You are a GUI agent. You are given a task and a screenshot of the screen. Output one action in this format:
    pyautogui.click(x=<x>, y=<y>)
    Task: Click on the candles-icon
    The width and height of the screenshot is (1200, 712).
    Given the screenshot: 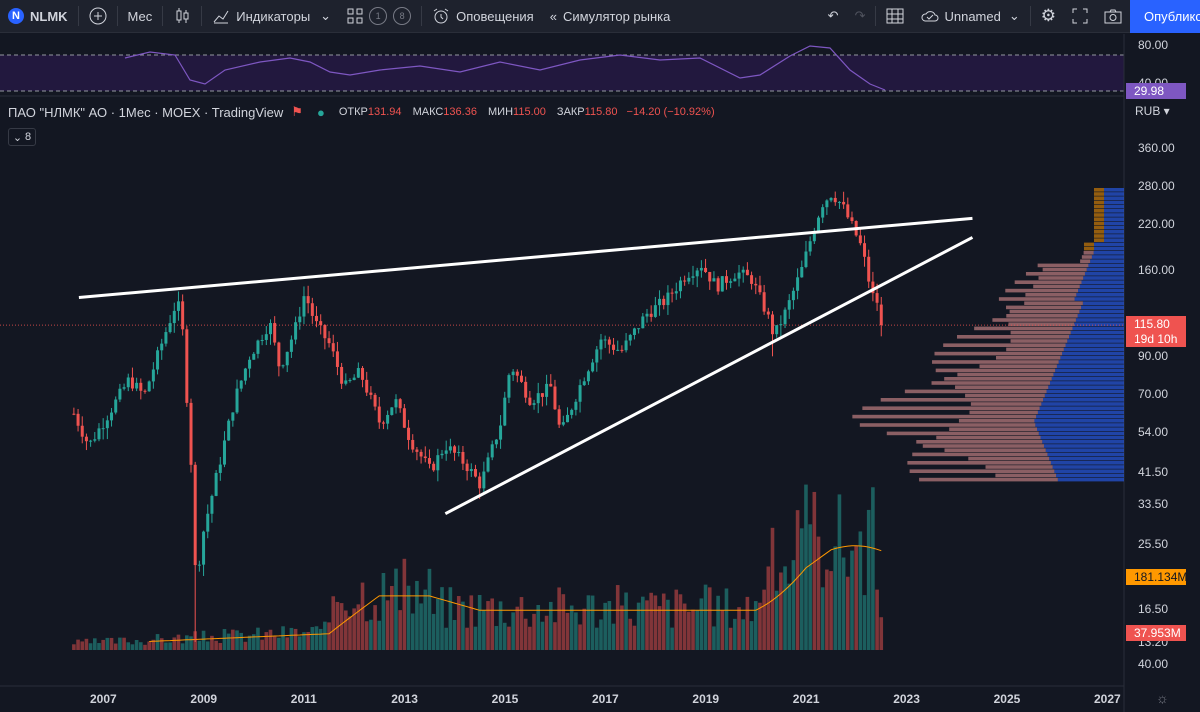 What is the action you would take?
    pyautogui.click(x=182, y=15)
    